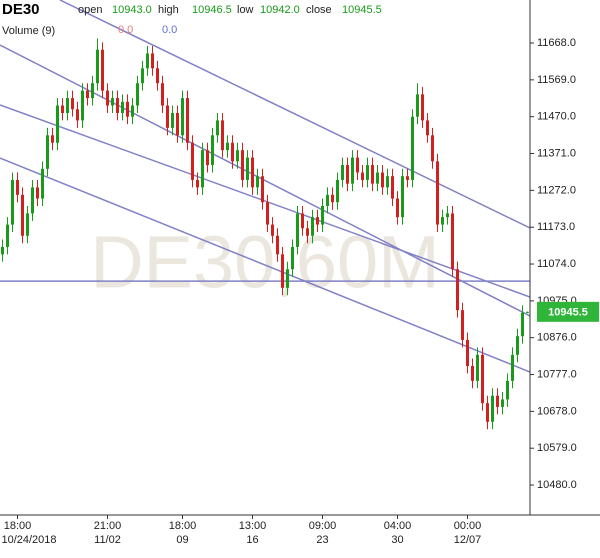  Describe the element at coordinates (265, 262) in the screenshot. I see `watermark: DE30,60M` at that location.